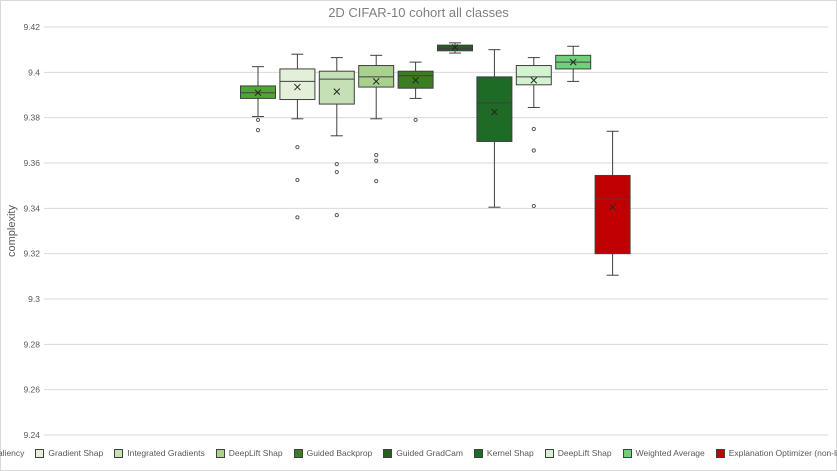  I want to click on legend-item: Saliency, so click(12, 453).